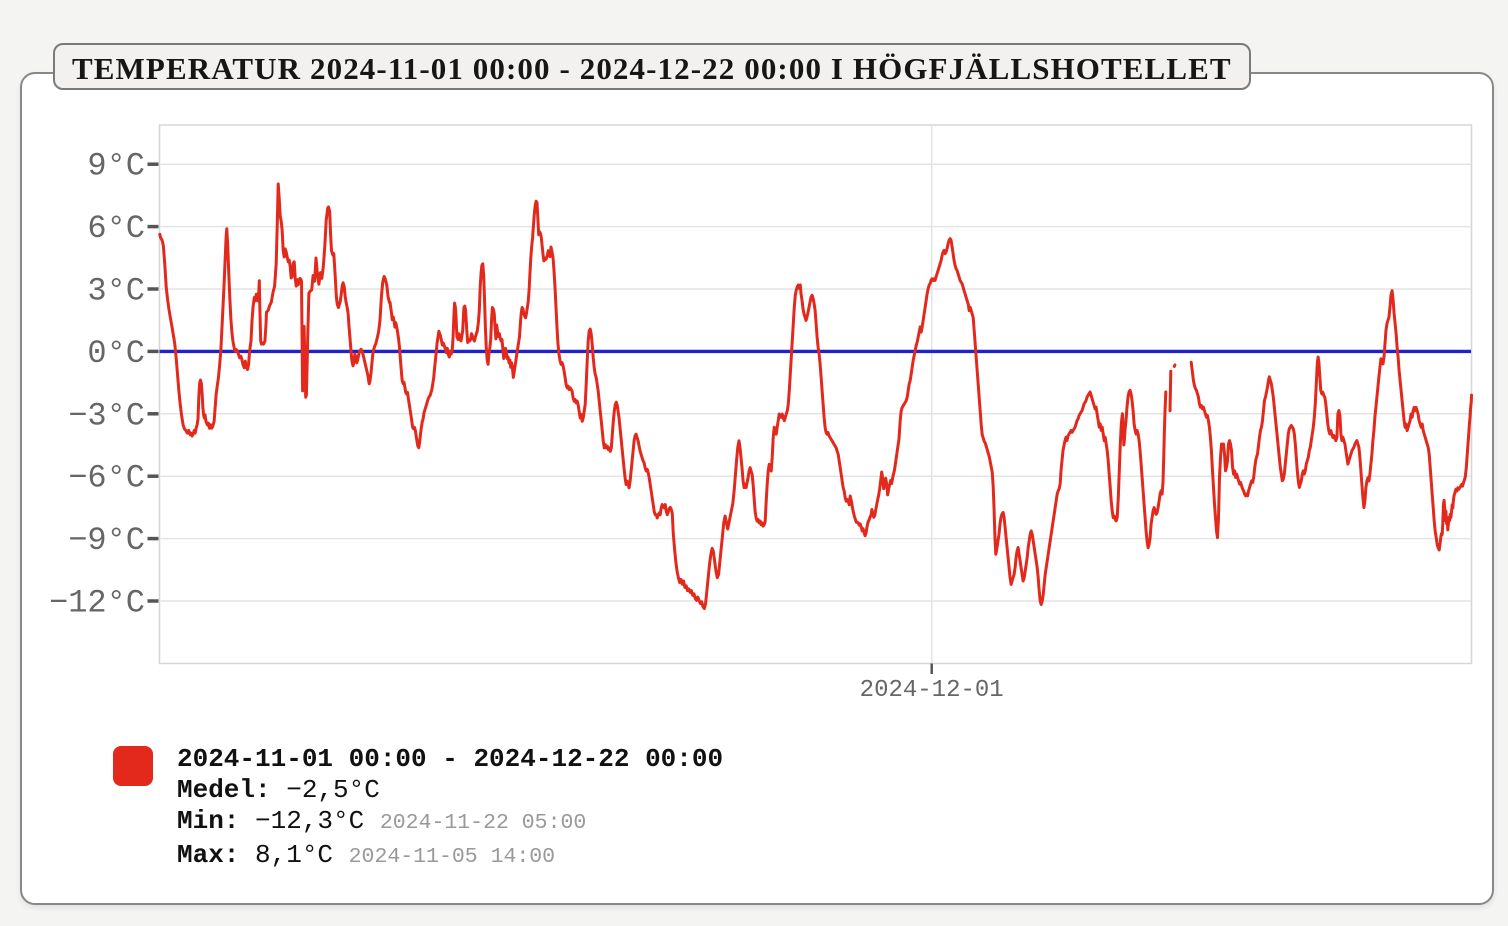 This screenshot has height=926, width=1508. Describe the element at coordinates (97, 603) in the screenshot. I see `svg-text: −12°C` at that location.